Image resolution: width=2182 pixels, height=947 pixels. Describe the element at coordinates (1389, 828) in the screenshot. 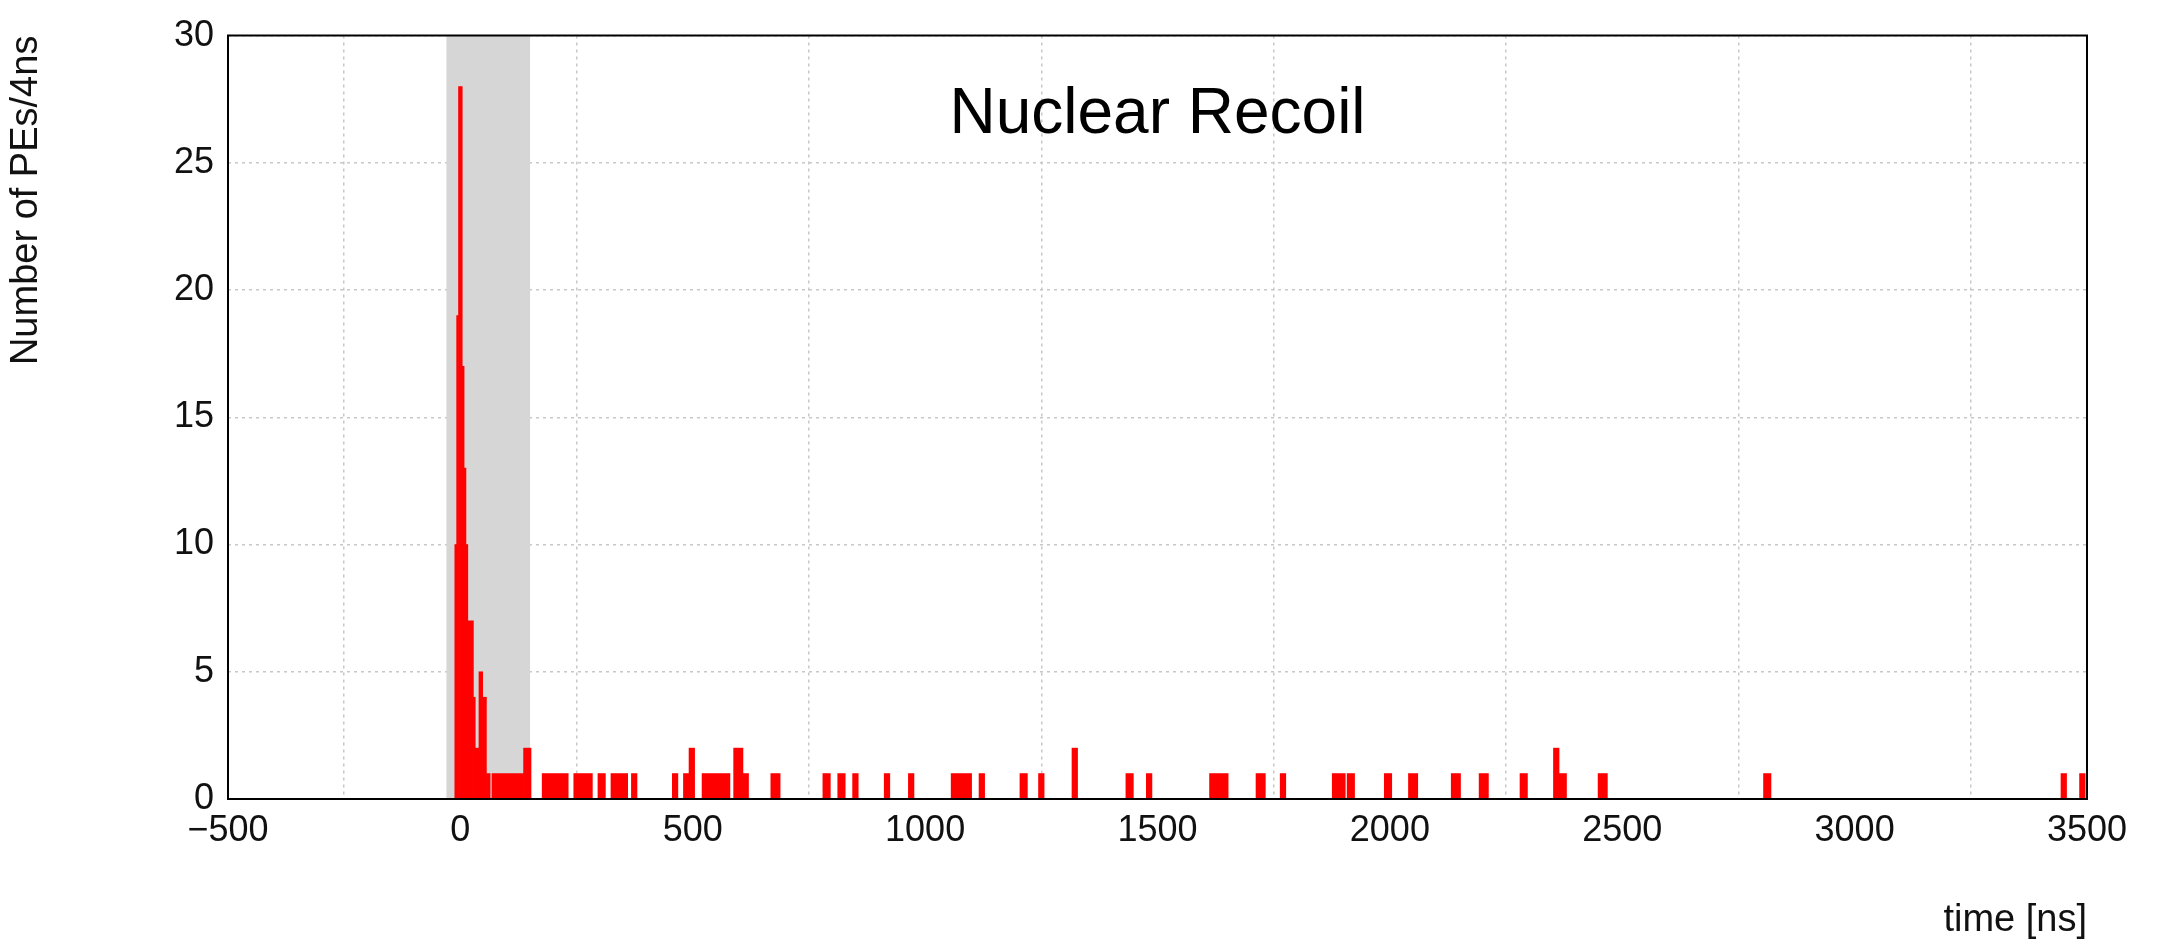

I see `x-tick-label: 2000` at that location.